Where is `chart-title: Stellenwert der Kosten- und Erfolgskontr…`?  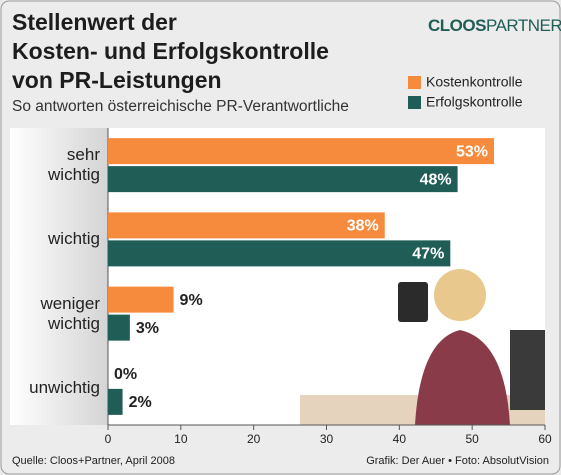 chart-title: Stellenwert der Kosten- und Erfolgskontr… is located at coordinates (170, 51).